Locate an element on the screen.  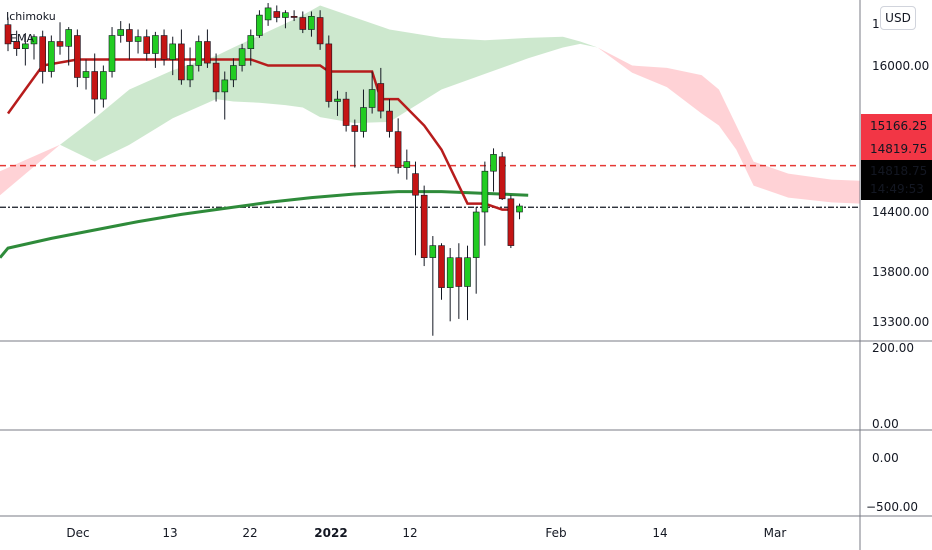
time-axis: Dec 13 22 2022 12 Feb 14 Mar is located at coordinates (426, 533).